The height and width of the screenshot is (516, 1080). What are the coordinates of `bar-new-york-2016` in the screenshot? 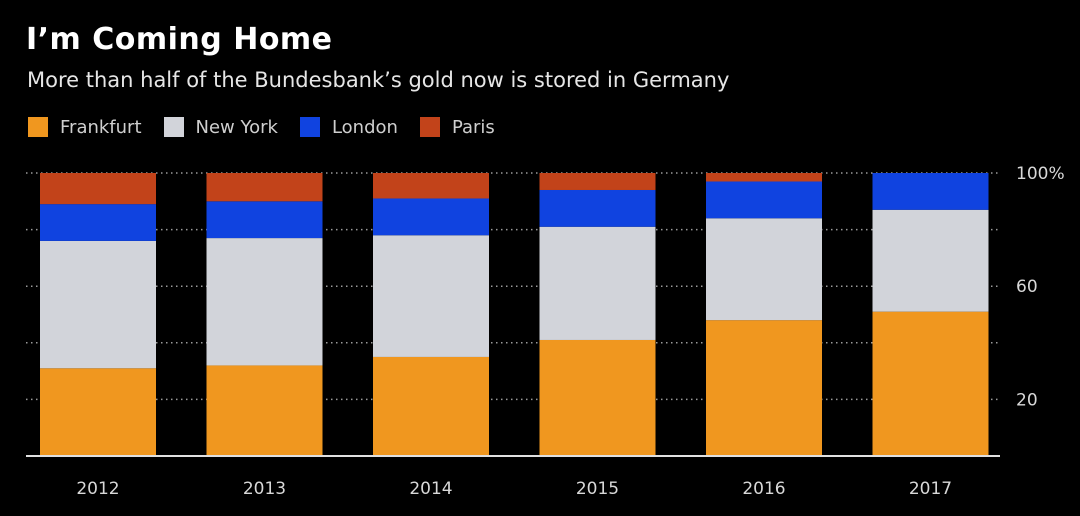 It's located at (764, 269).